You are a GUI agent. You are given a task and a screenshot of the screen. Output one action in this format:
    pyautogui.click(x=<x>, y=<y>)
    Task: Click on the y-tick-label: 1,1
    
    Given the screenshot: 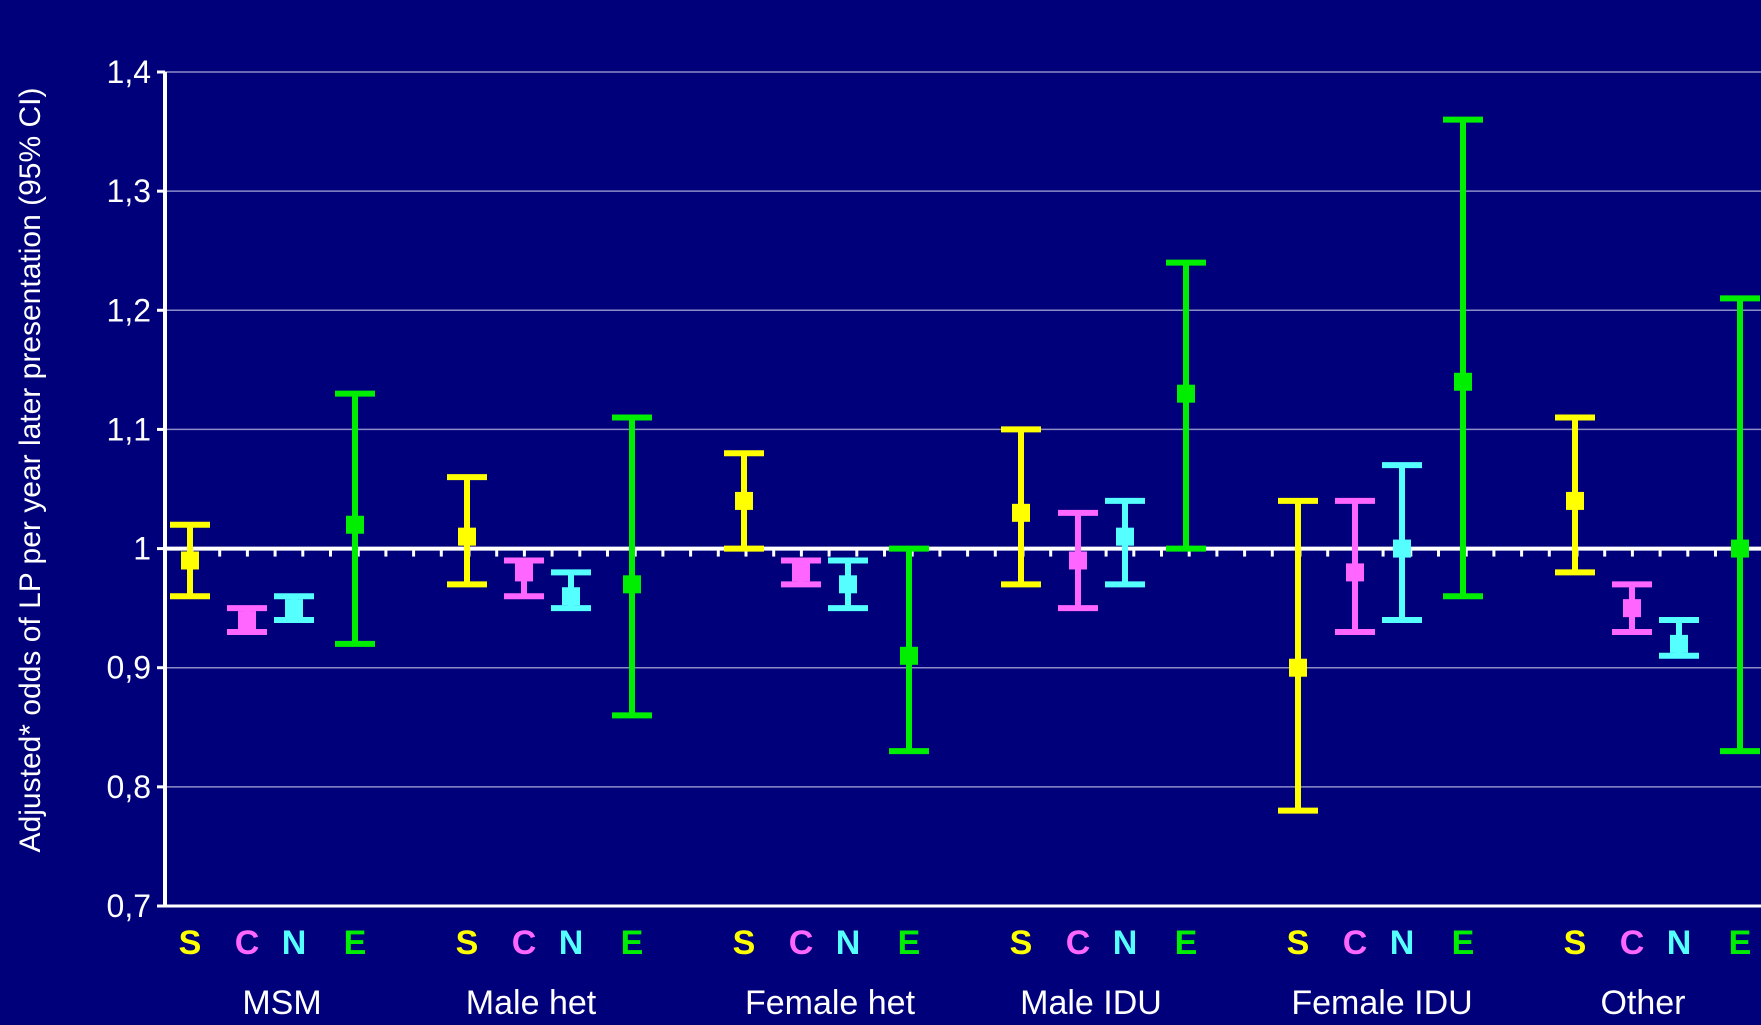 What is the action you would take?
    pyautogui.click(x=129, y=429)
    